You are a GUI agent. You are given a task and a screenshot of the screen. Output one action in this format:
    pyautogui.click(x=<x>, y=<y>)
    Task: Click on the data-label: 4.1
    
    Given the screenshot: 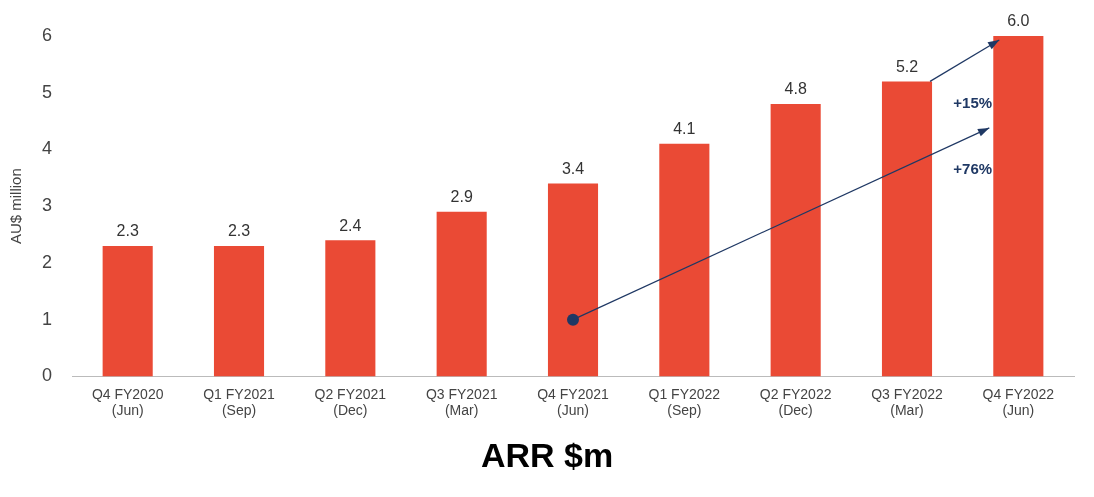 What is the action you would take?
    pyautogui.click(x=684, y=129)
    